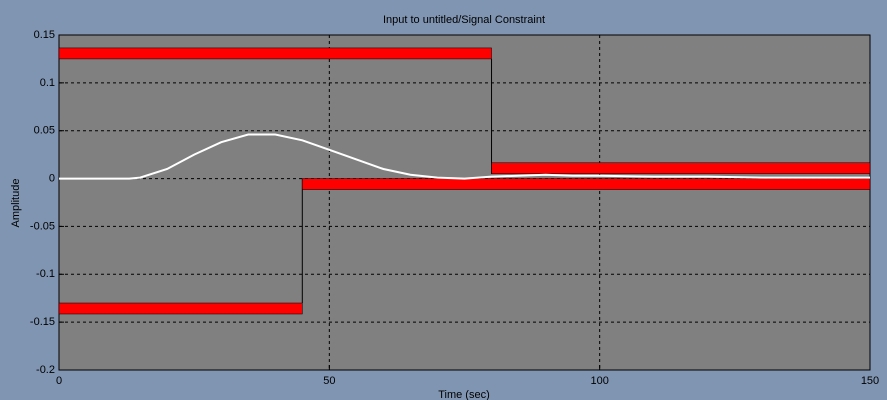 This screenshot has height=400, width=887. Describe the element at coordinates (870, 381) in the screenshot. I see `x-tick-label: 150` at that location.